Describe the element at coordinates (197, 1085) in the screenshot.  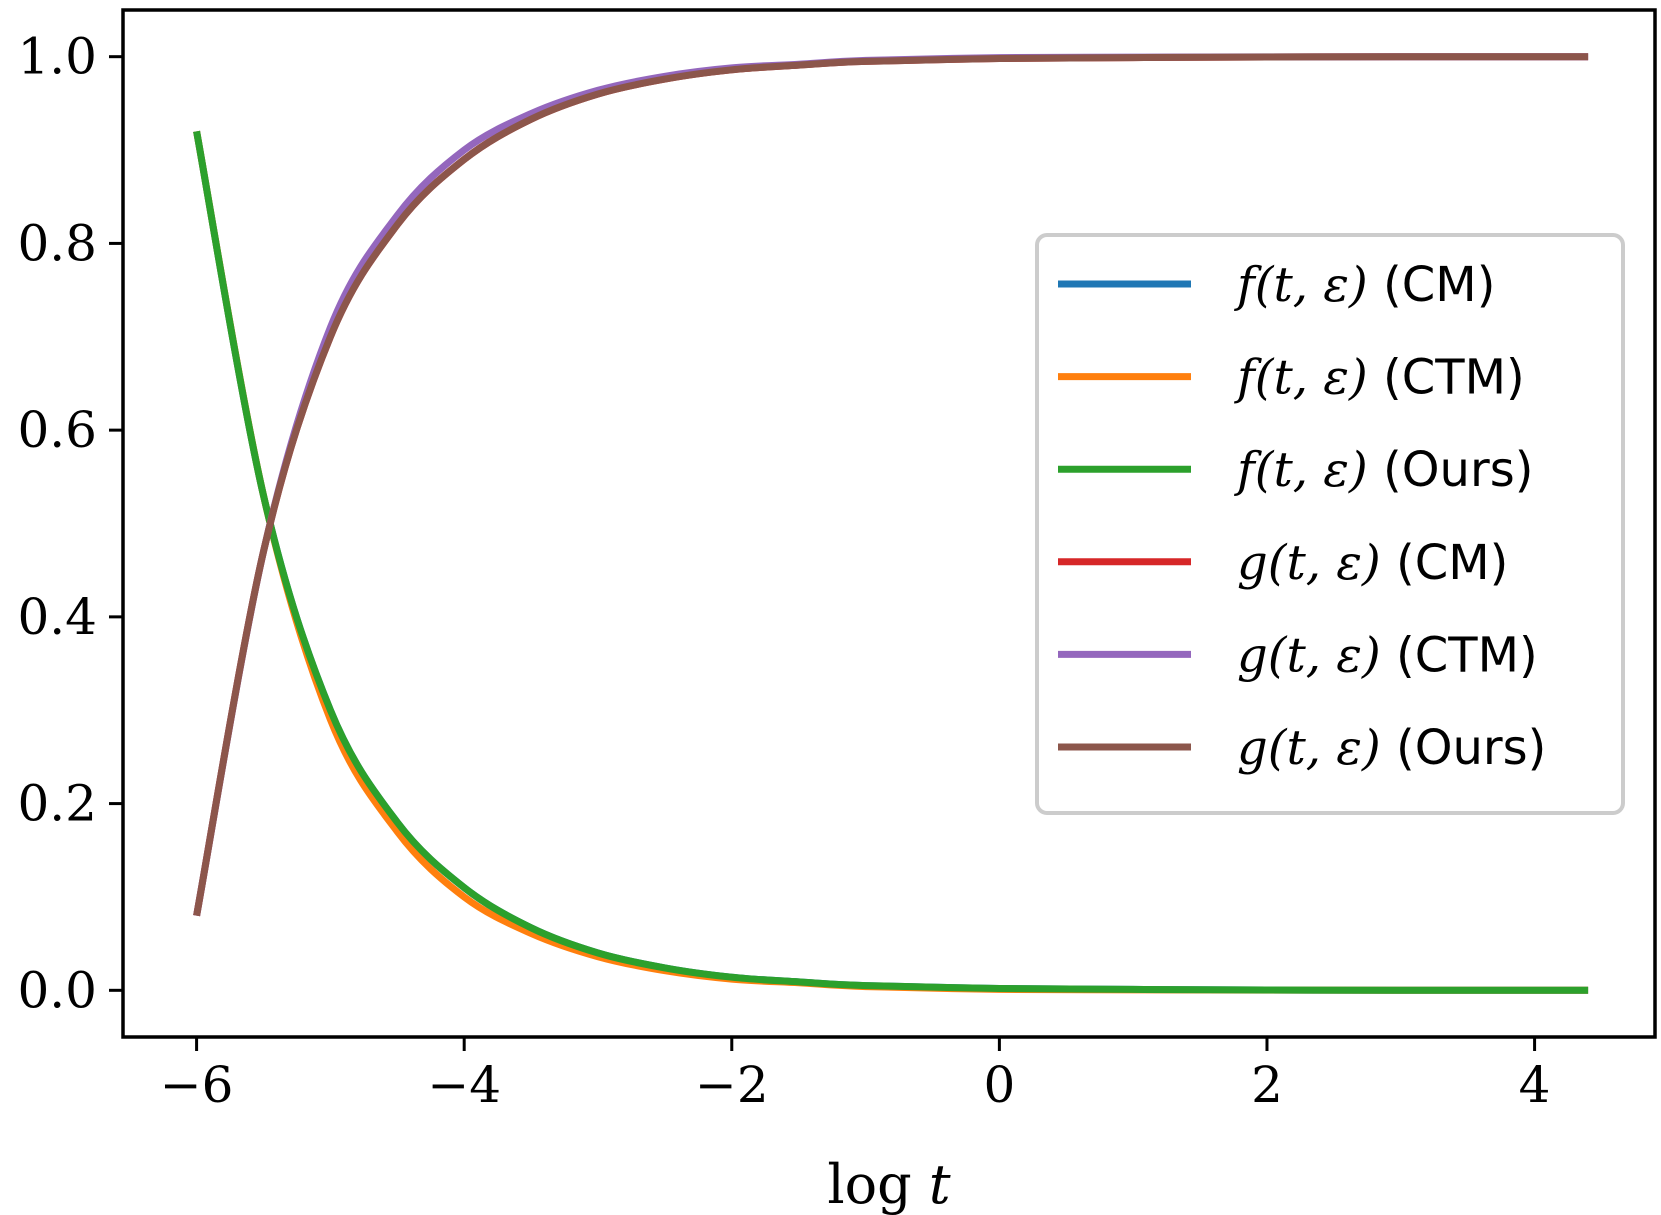
I see `x-tick-label: −6` at that location.